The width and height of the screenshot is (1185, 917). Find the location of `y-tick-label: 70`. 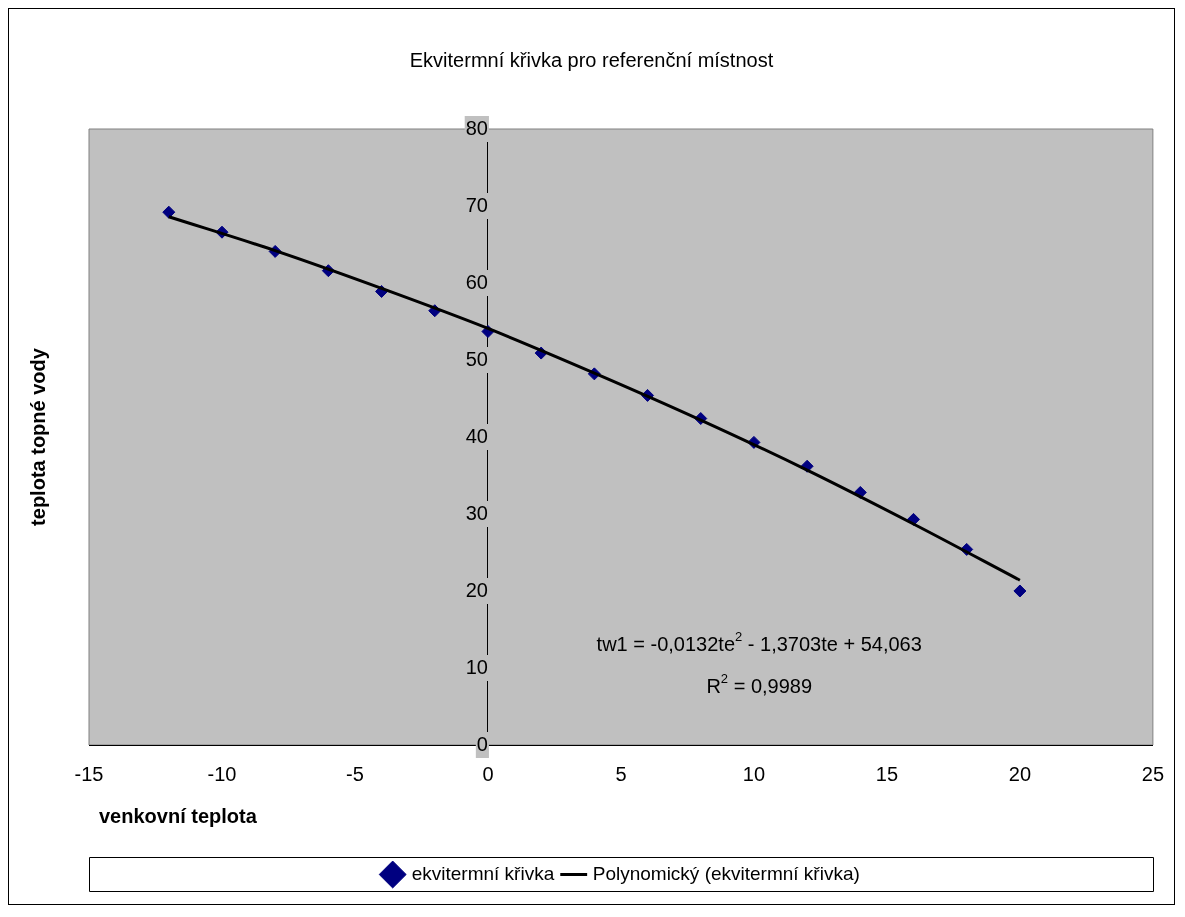

y-tick-label: 70 is located at coordinates (476, 204).